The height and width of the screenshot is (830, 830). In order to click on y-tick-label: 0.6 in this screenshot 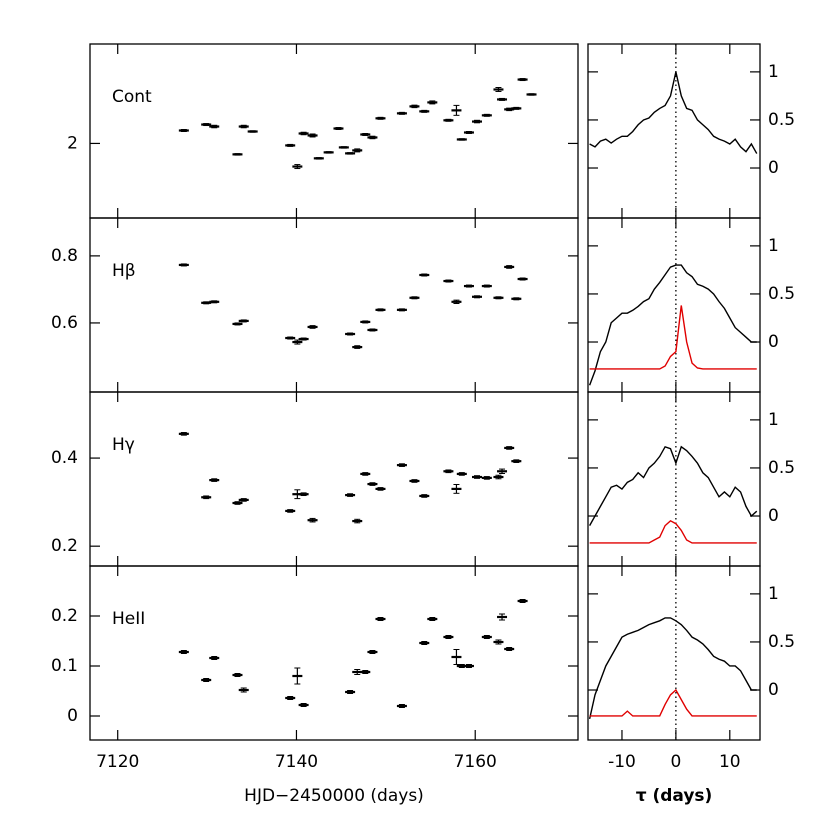, I will do `click(64, 323)`.